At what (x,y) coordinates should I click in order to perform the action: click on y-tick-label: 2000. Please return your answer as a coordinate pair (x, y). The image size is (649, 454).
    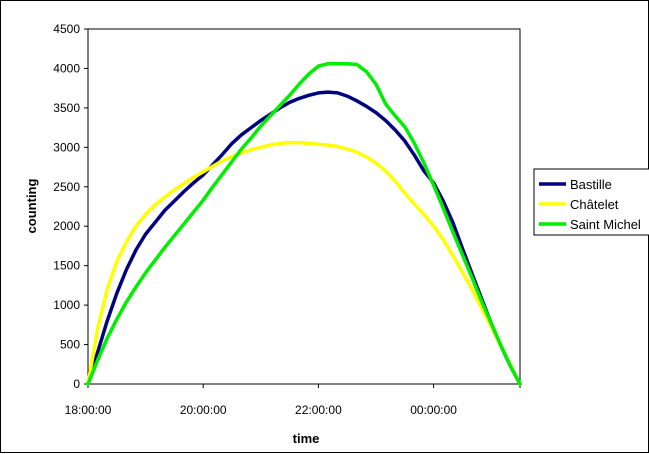
    Looking at the image, I should click on (66, 226).